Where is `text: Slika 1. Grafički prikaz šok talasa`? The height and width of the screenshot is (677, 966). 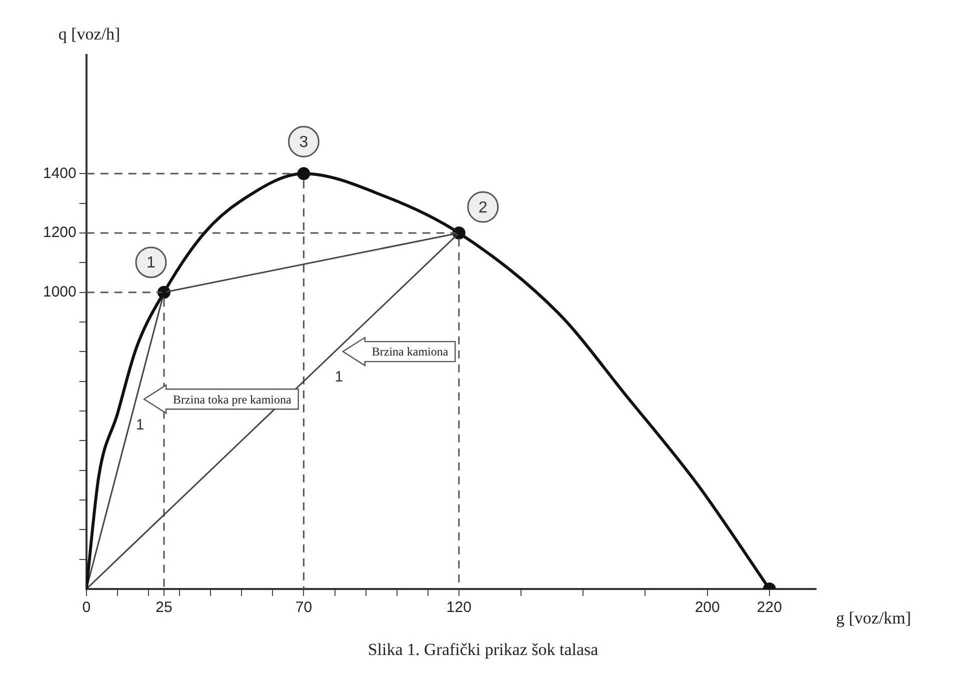 text: Slika 1. Grafički prikaz šok talasa is located at coordinates (483, 650).